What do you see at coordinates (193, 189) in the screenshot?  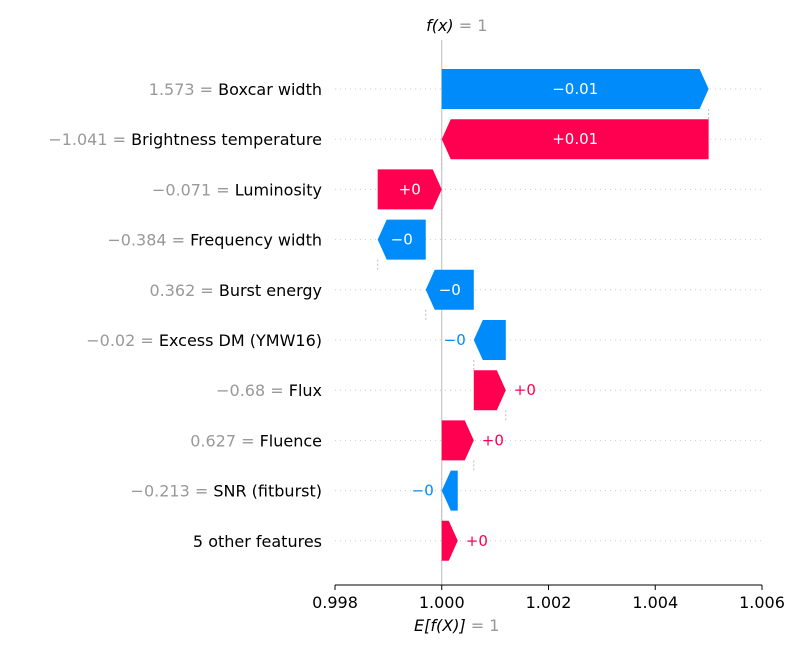 I see `feature-value: −0.071 =` at bounding box center [193, 189].